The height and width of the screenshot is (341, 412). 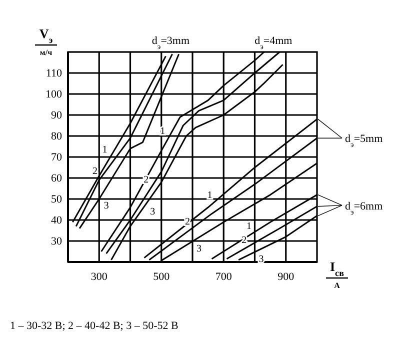 What do you see at coordinates (286, 276) in the screenshot?
I see `x-tick-label: 900` at bounding box center [286, 276].